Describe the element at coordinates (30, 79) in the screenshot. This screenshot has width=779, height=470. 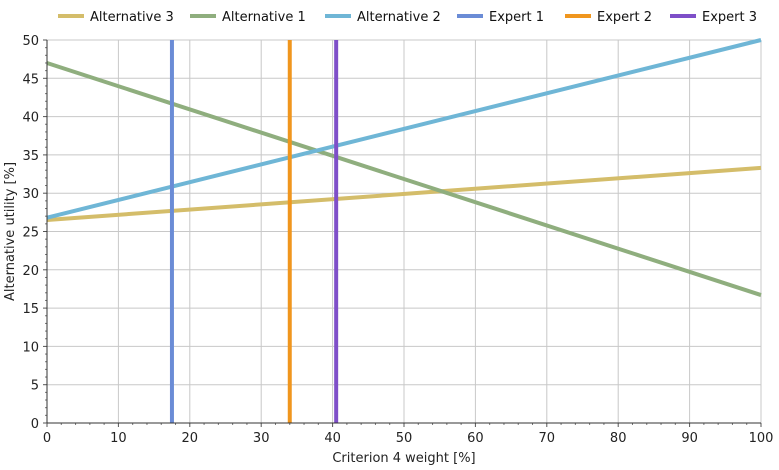
I see `y-tick-label: 45` at that location.